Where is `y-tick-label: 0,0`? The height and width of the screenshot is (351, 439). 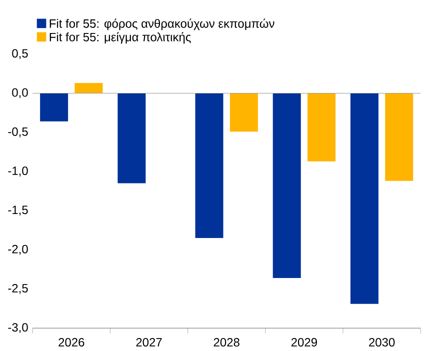 y-tick-label: 0,0 is located at coordinates (20, 93).